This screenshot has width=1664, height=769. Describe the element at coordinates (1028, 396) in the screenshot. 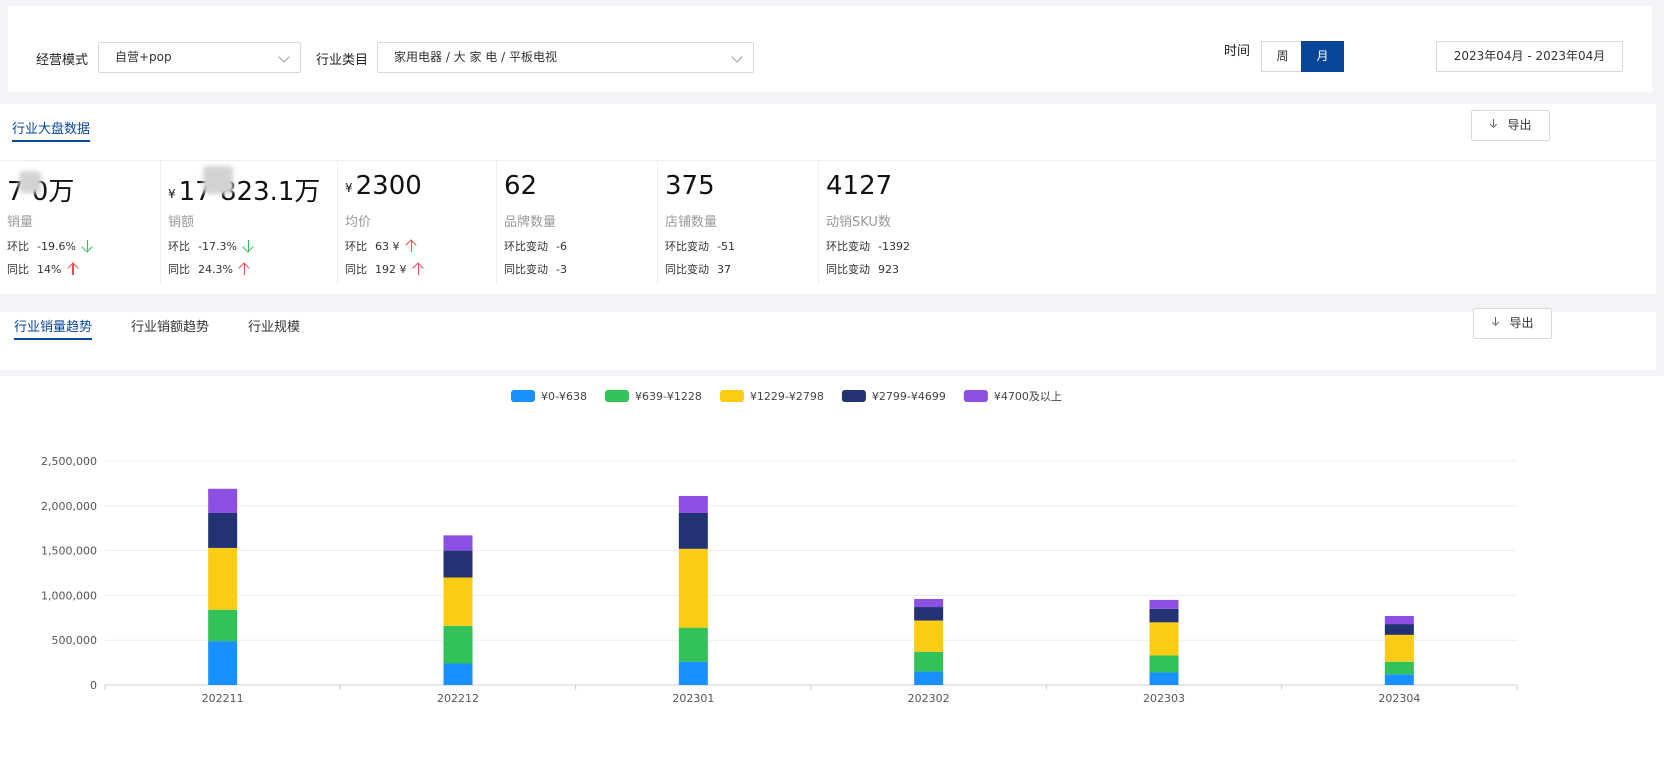

I see `legend-label: ¥4700及以上` at that location.